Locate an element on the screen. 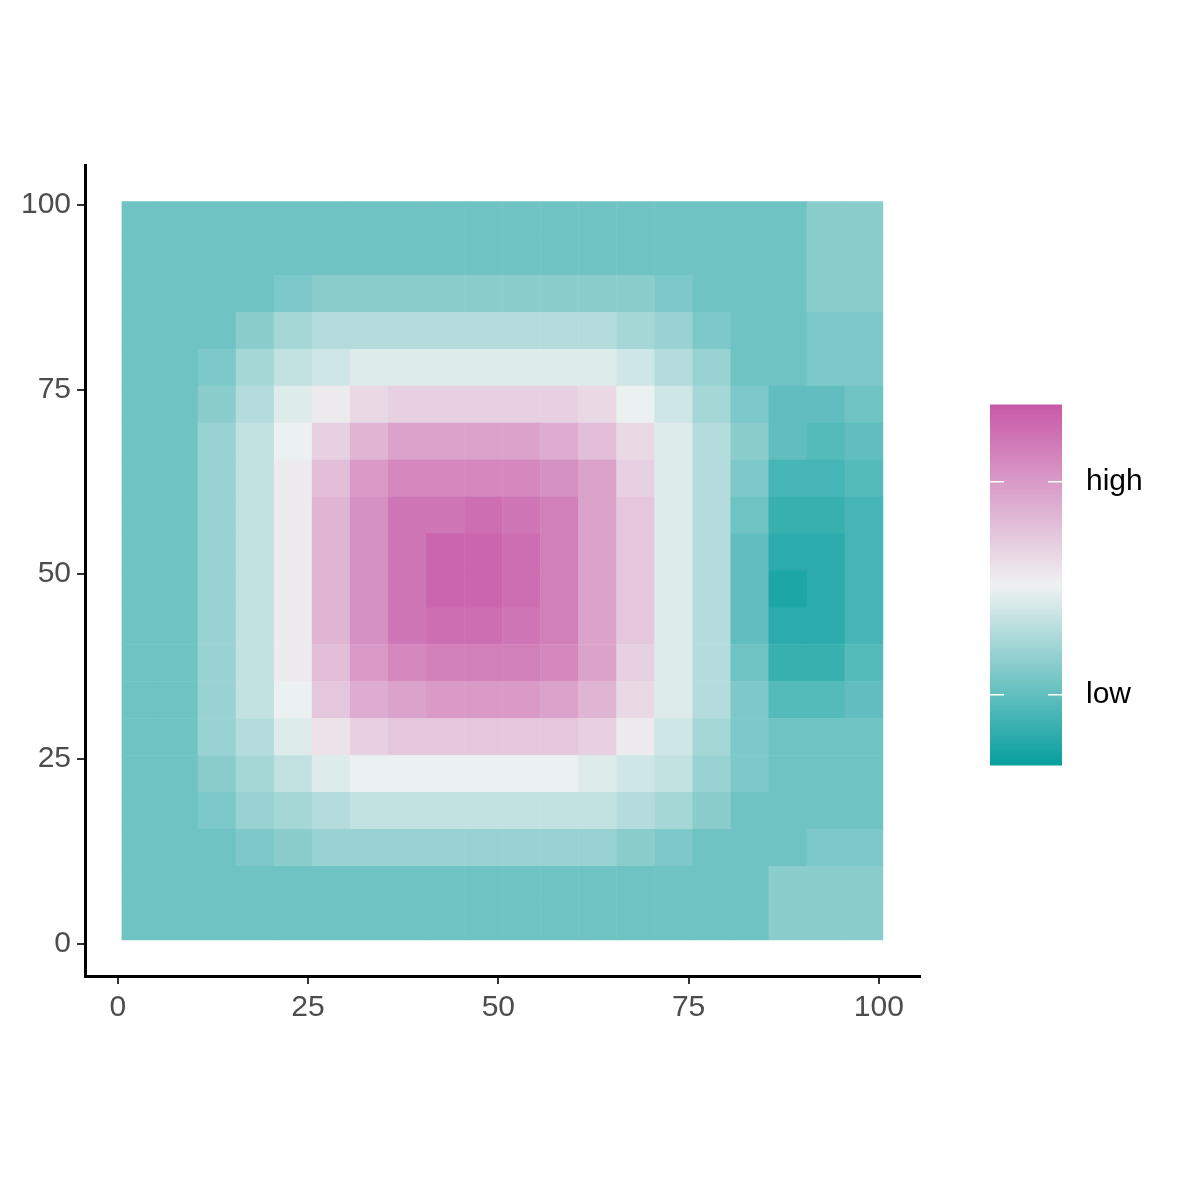 This screenshot has height=1200, width=1200. y-tick-label: 0 is located at coordinates (63, 941).